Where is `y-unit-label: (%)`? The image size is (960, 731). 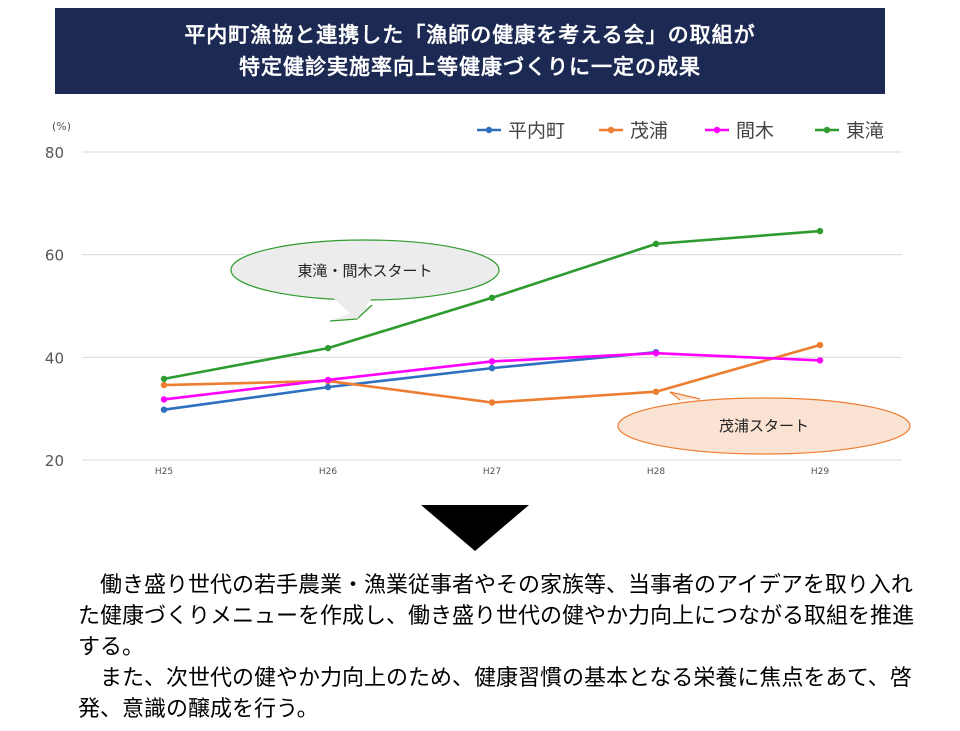 y-unit-label: (%) is located at coordinates (61, 126).